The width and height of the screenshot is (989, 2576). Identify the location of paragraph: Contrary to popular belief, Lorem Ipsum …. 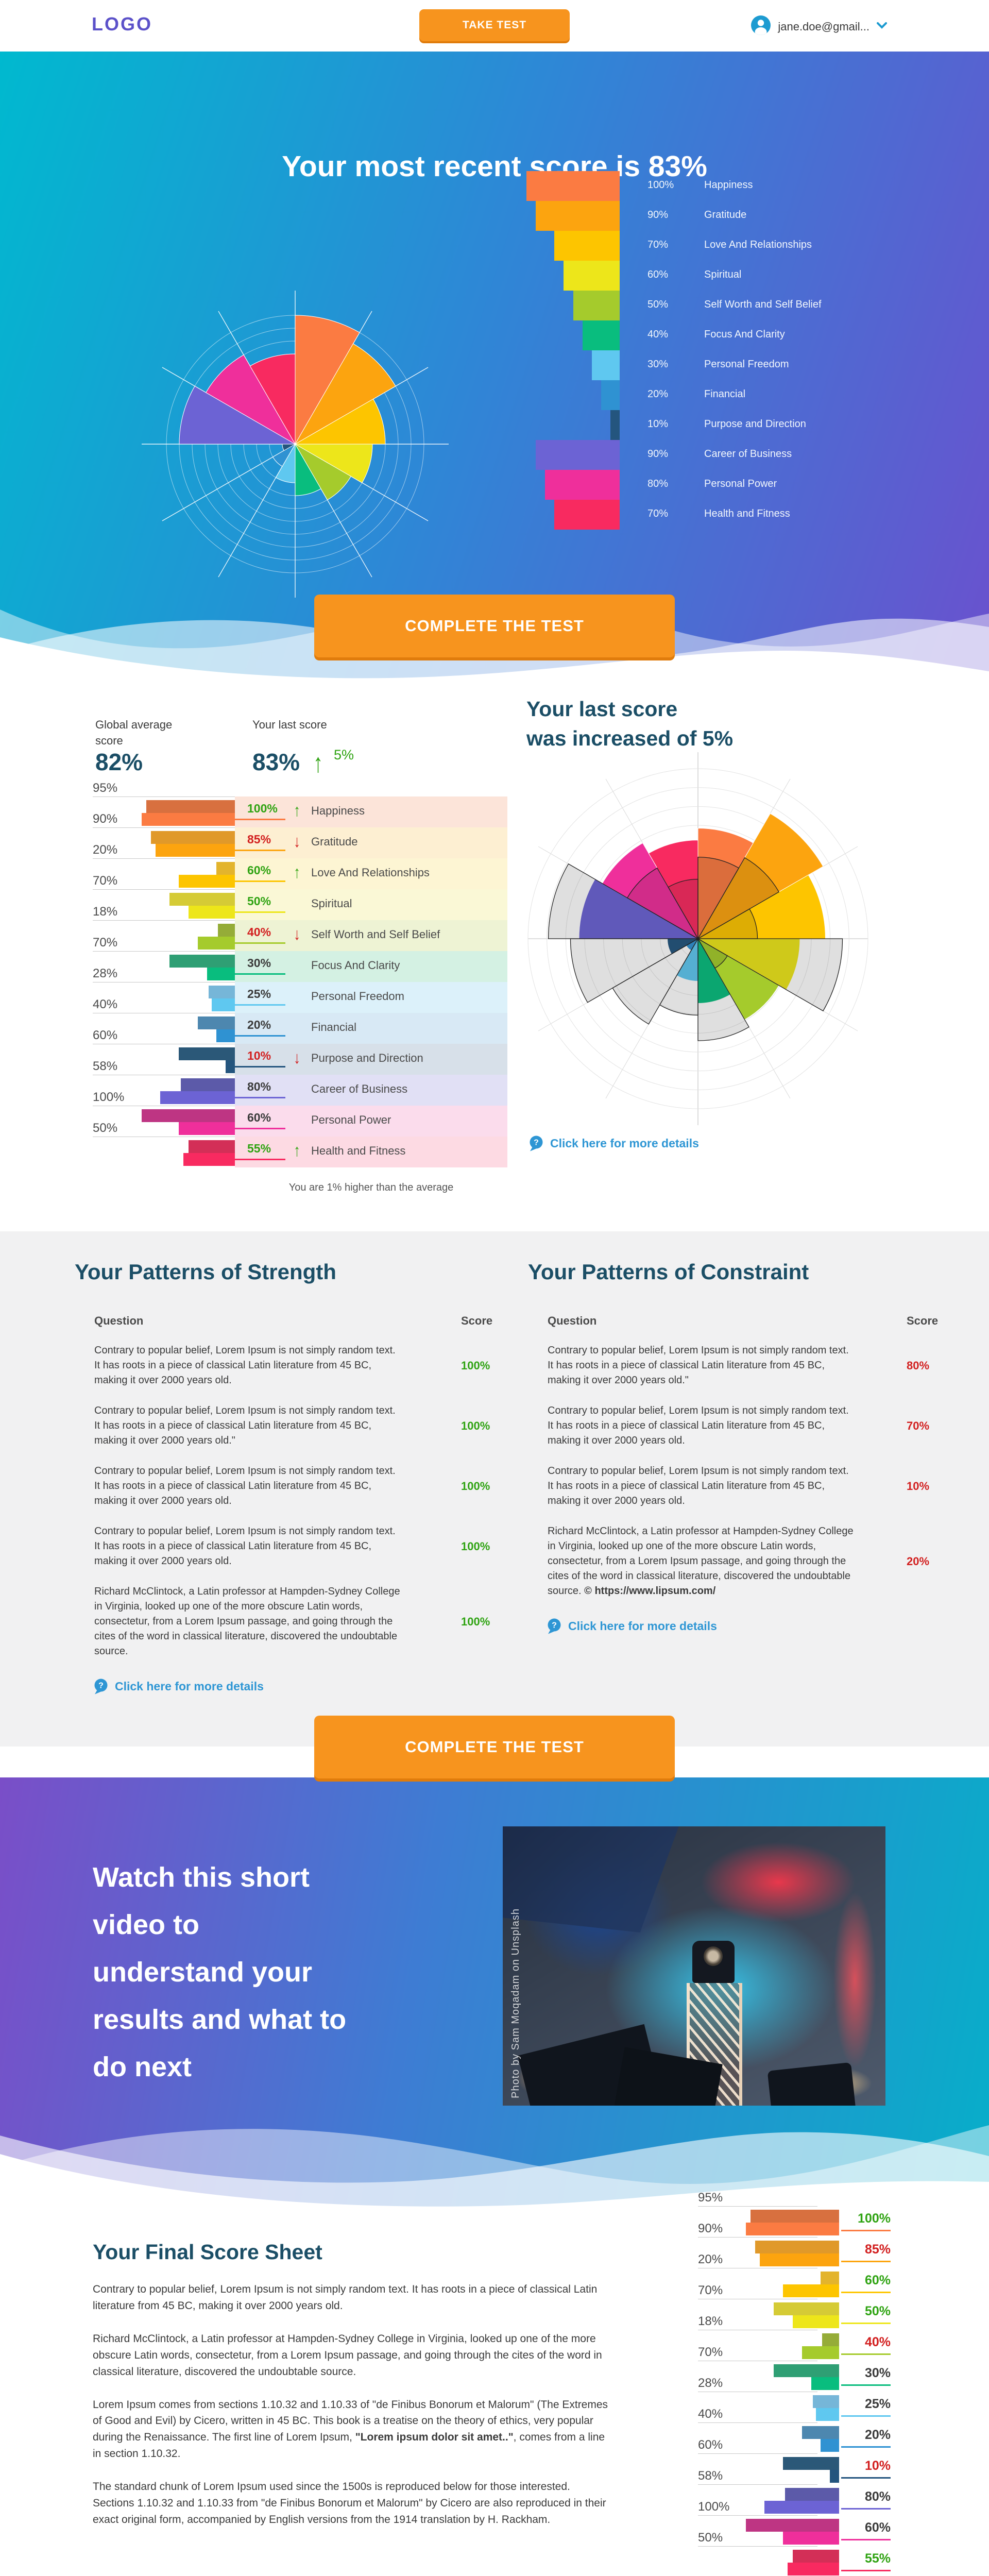
(345, 2297).